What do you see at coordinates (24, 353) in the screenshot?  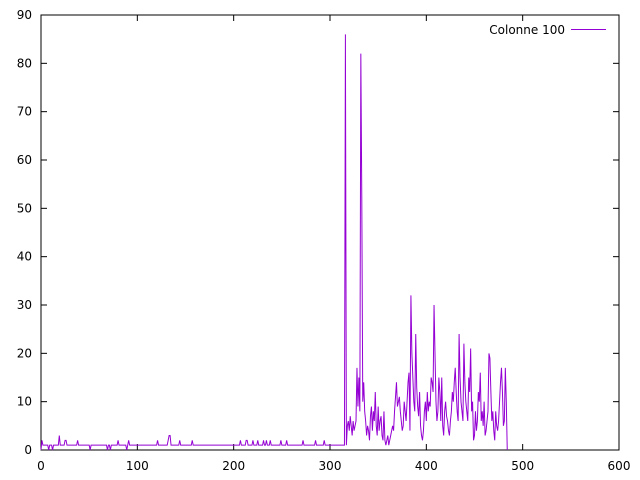 I see `y-tick-label: 20` at bounding box center [24, 353].